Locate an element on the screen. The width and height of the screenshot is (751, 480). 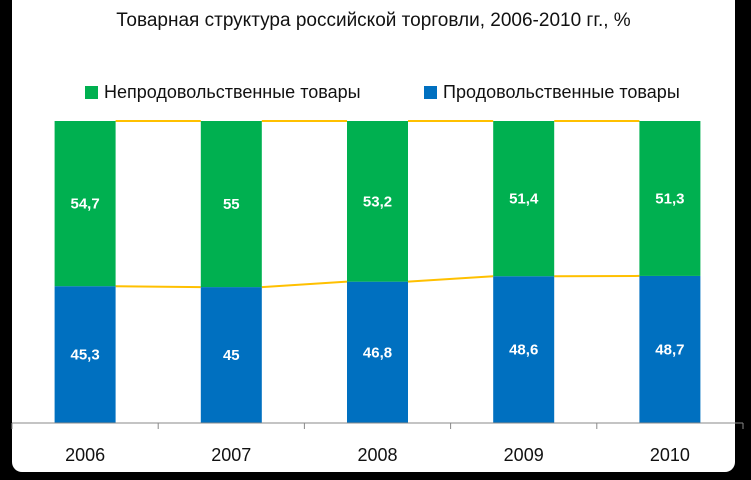
legend-label-non-food: Непродовольственные товары is located at coordinates (232, 92).